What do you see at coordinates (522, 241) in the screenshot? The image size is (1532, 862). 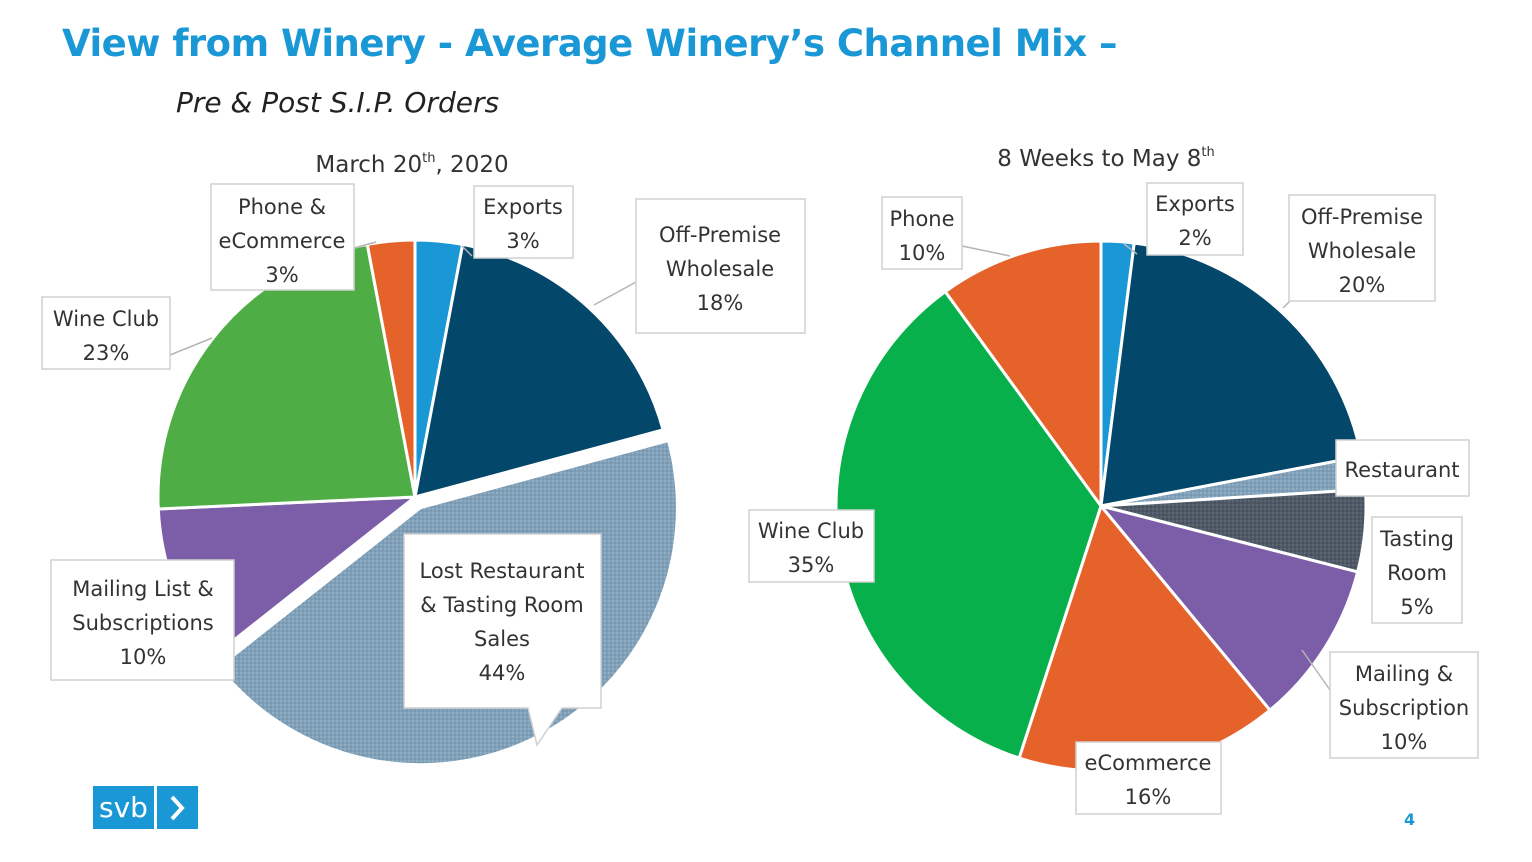 I see `label-left-exports-pct: 3%` at bounding box center [522, 241].